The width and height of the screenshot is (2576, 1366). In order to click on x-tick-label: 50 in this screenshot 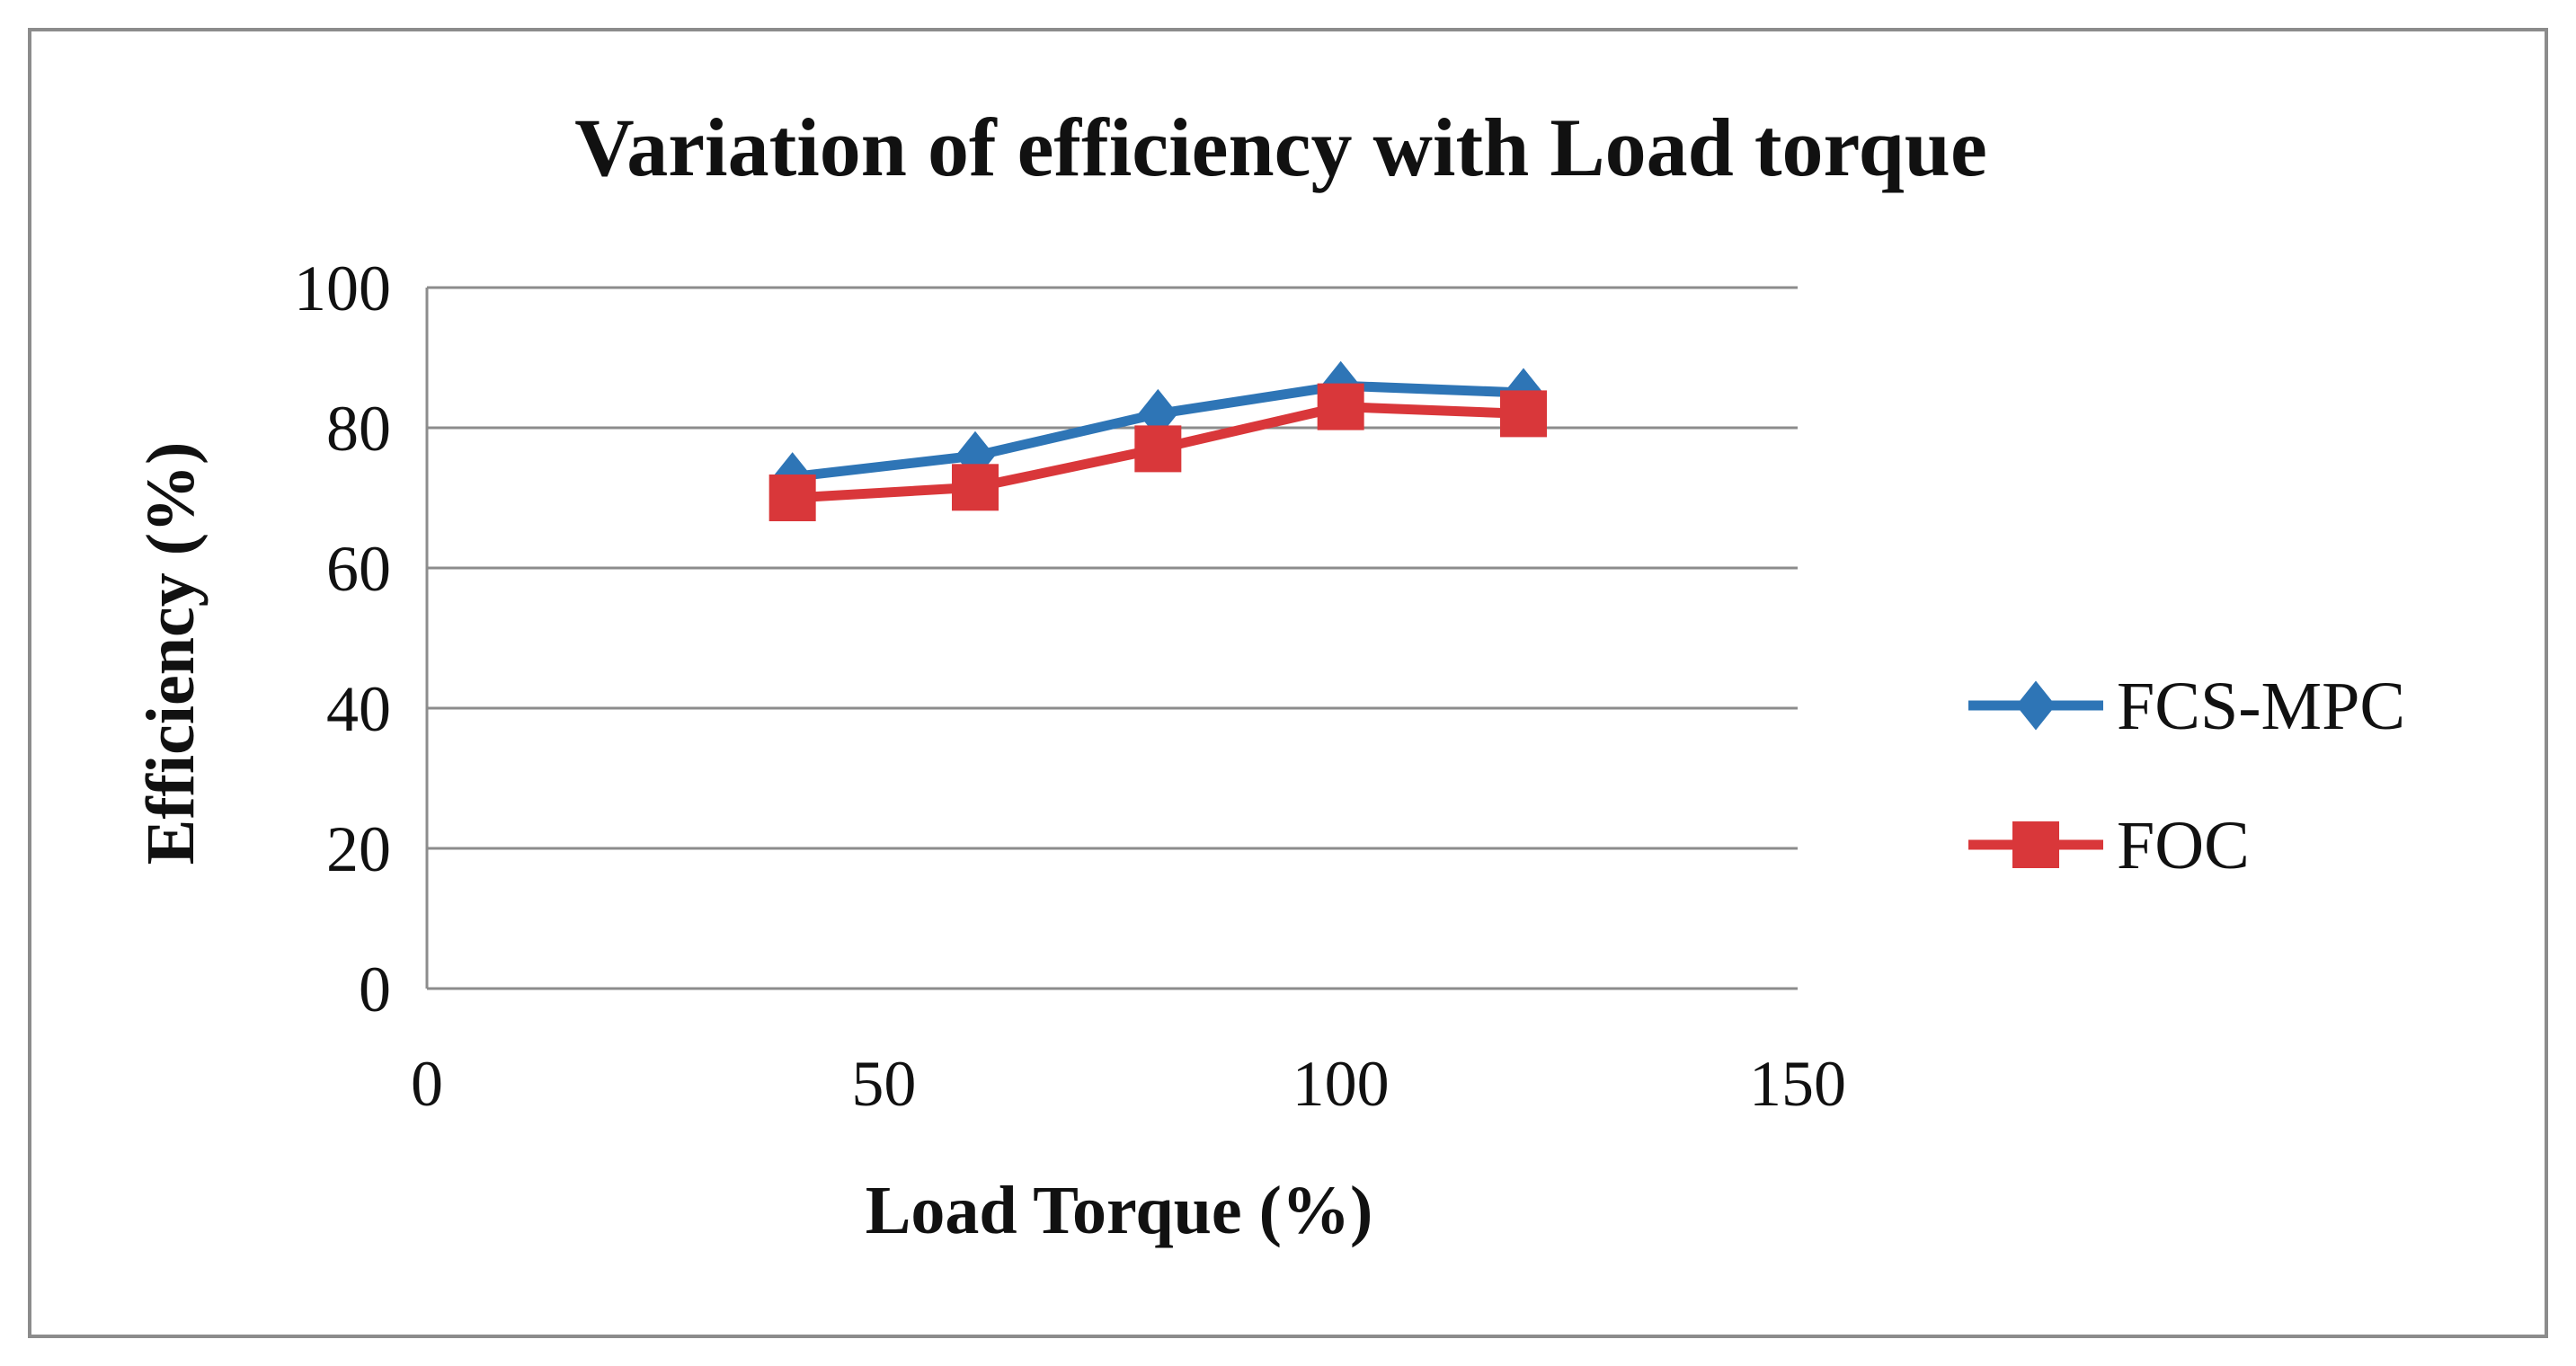, I will do `click(883, 1084)`.